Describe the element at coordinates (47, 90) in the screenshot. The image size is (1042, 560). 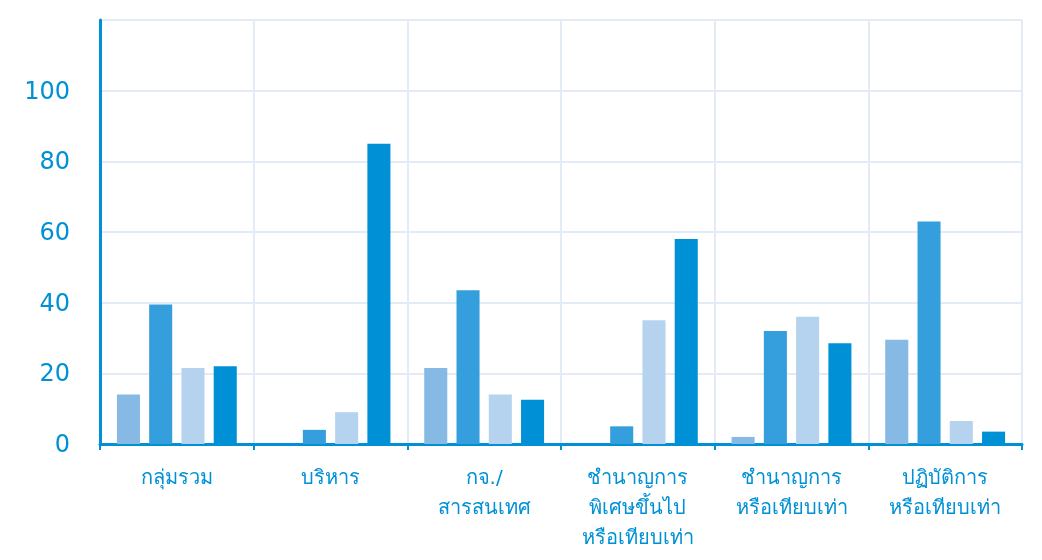
I see `y-tick-label: 100` at that location.